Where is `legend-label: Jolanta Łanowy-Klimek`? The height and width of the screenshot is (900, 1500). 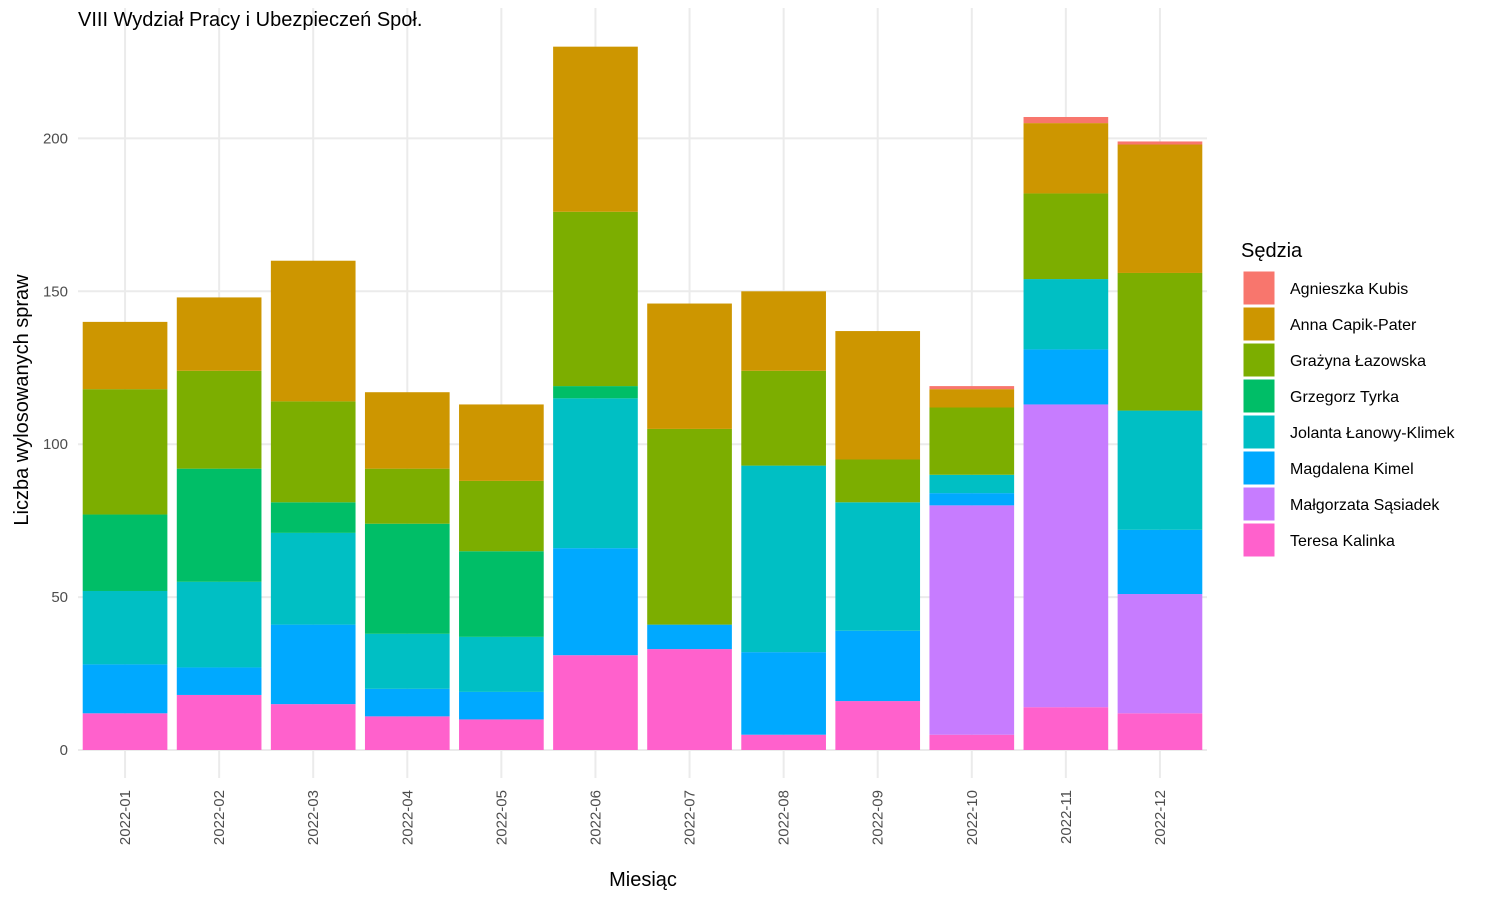
legend-label: Jolanta Łanowy-Klimek is located at coordinates (1373, 433).